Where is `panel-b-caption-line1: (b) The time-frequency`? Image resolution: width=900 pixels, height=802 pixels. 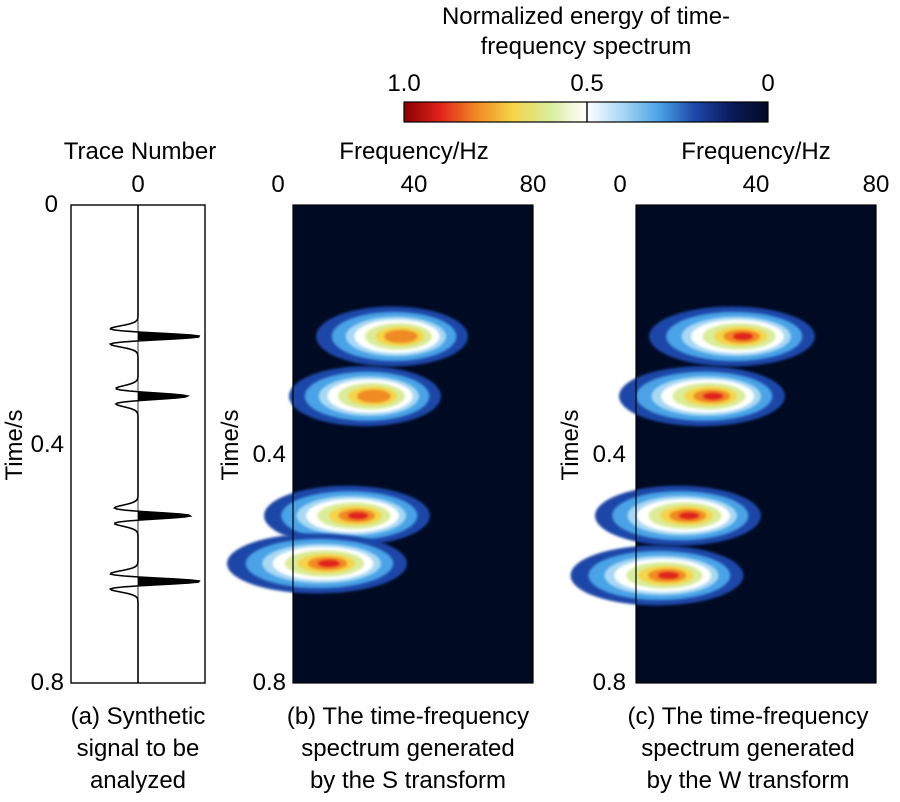
panel-b-caption-line1: (b) The time-frequency is located at coordinates (408, 716).